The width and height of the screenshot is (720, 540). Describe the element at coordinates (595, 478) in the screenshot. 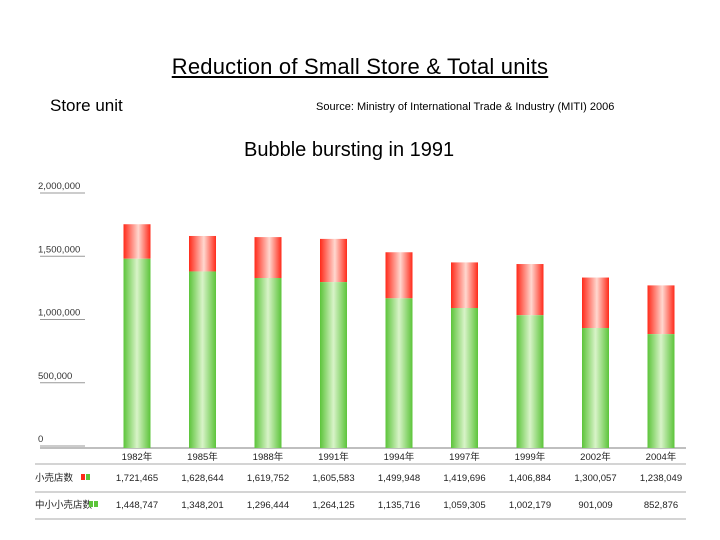

I see `table-cell: 1,300,057` at that location.